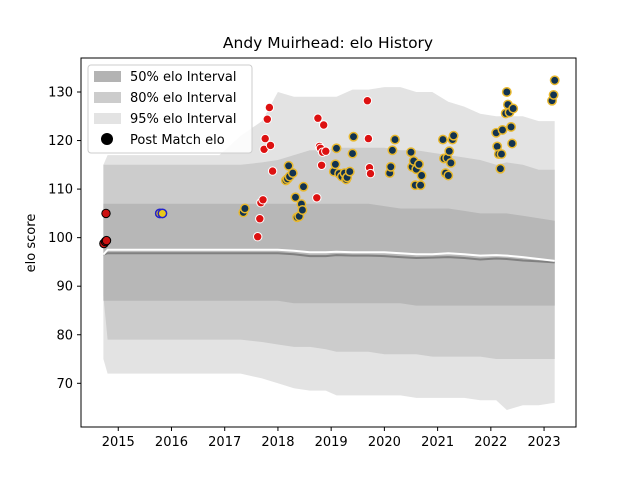  I want to click on y-tick-label-70: 70, so click(64, 384).